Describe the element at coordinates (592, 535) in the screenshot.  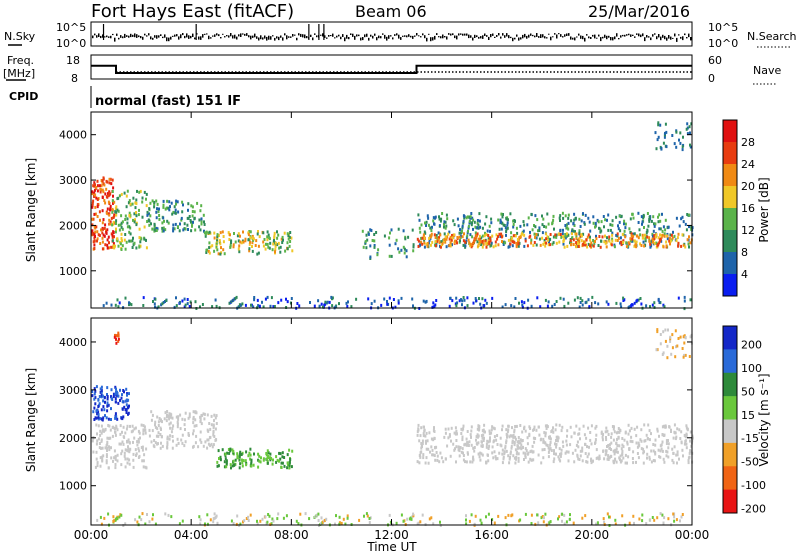
I see `x-tick-label: 20:00` at that location.